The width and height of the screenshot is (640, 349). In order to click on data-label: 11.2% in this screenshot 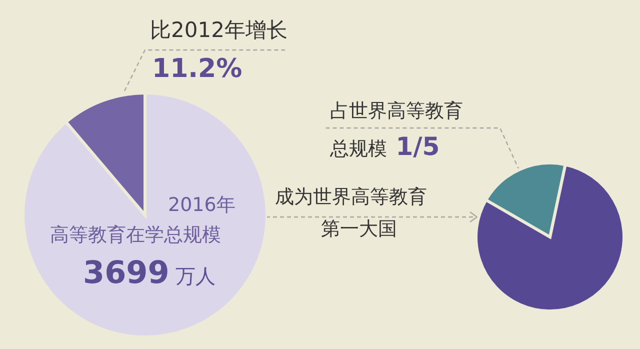, I will do `click(197, 69)`.